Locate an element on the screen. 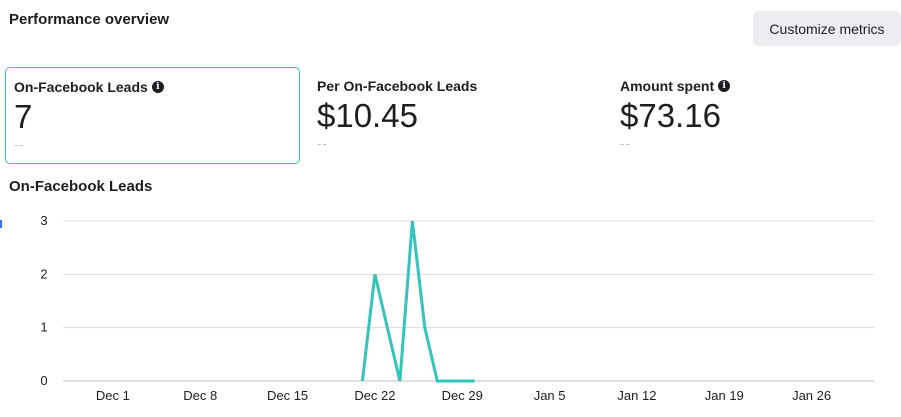  x-tick-label: Dec 29 is located at coordinates (462, 395).